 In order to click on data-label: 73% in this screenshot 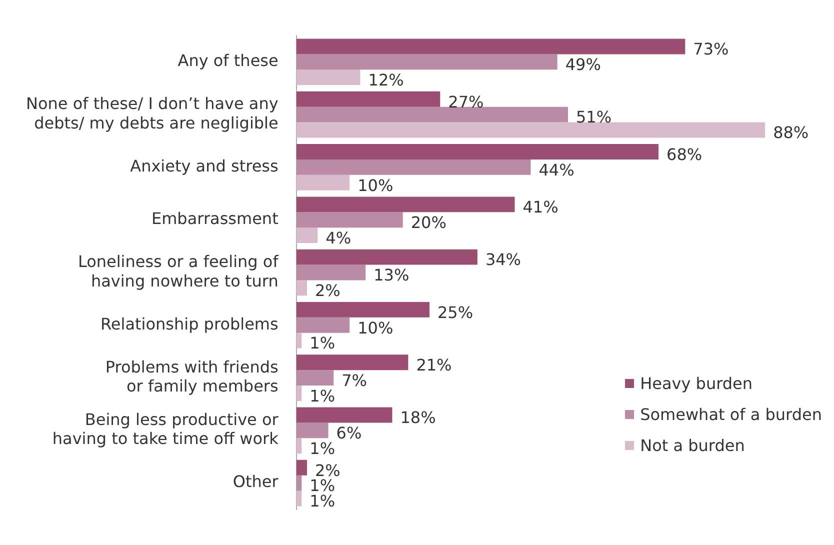, I will do `click(711, 49)`.